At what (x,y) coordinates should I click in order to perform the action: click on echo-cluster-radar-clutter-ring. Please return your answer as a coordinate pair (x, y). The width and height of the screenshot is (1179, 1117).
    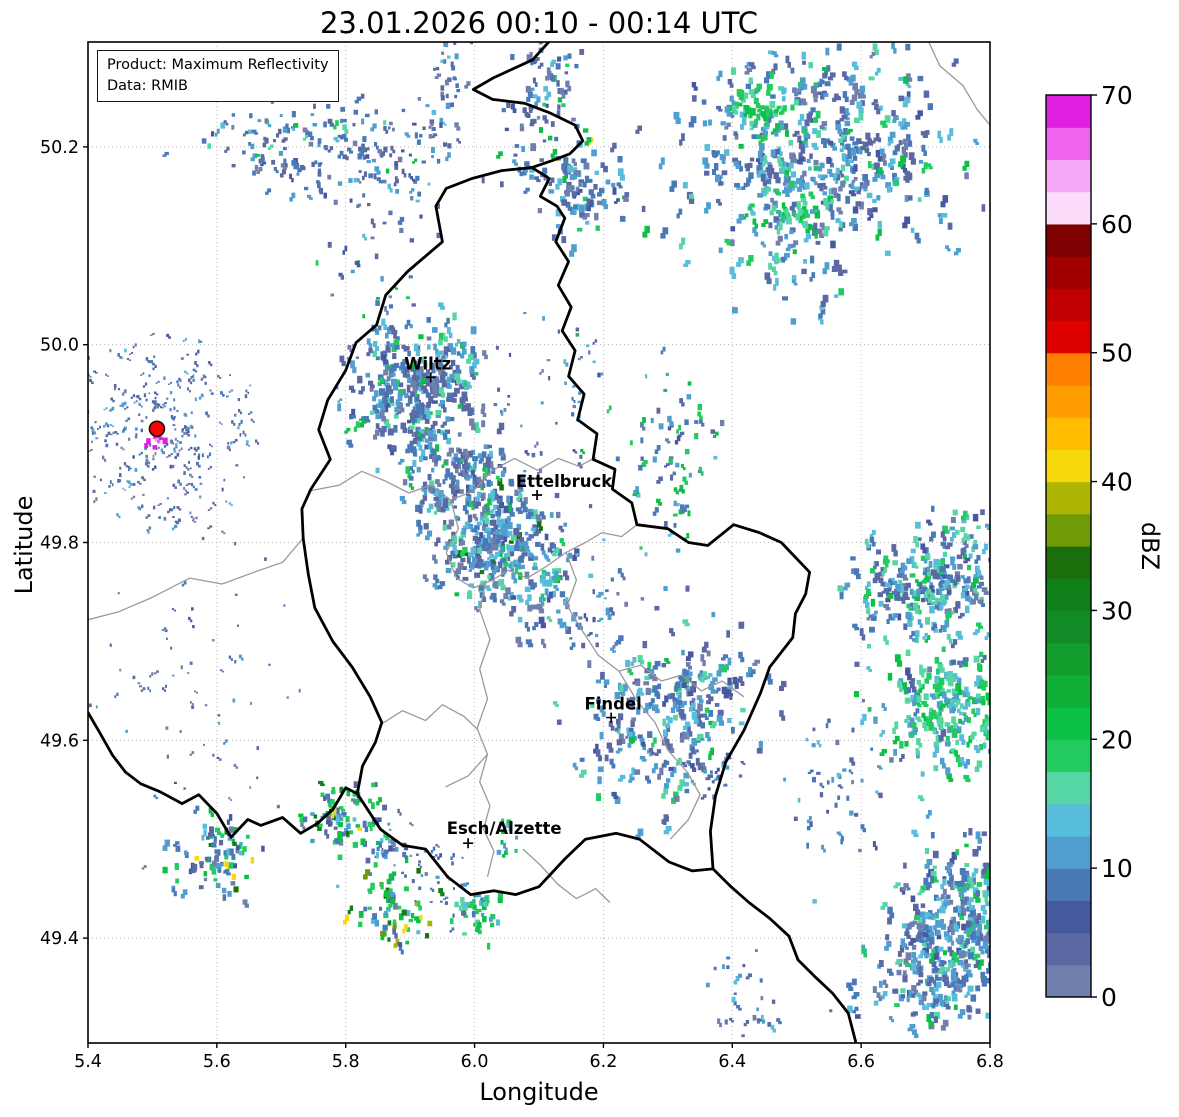
    Looking at the image, I should click on (174, 433).